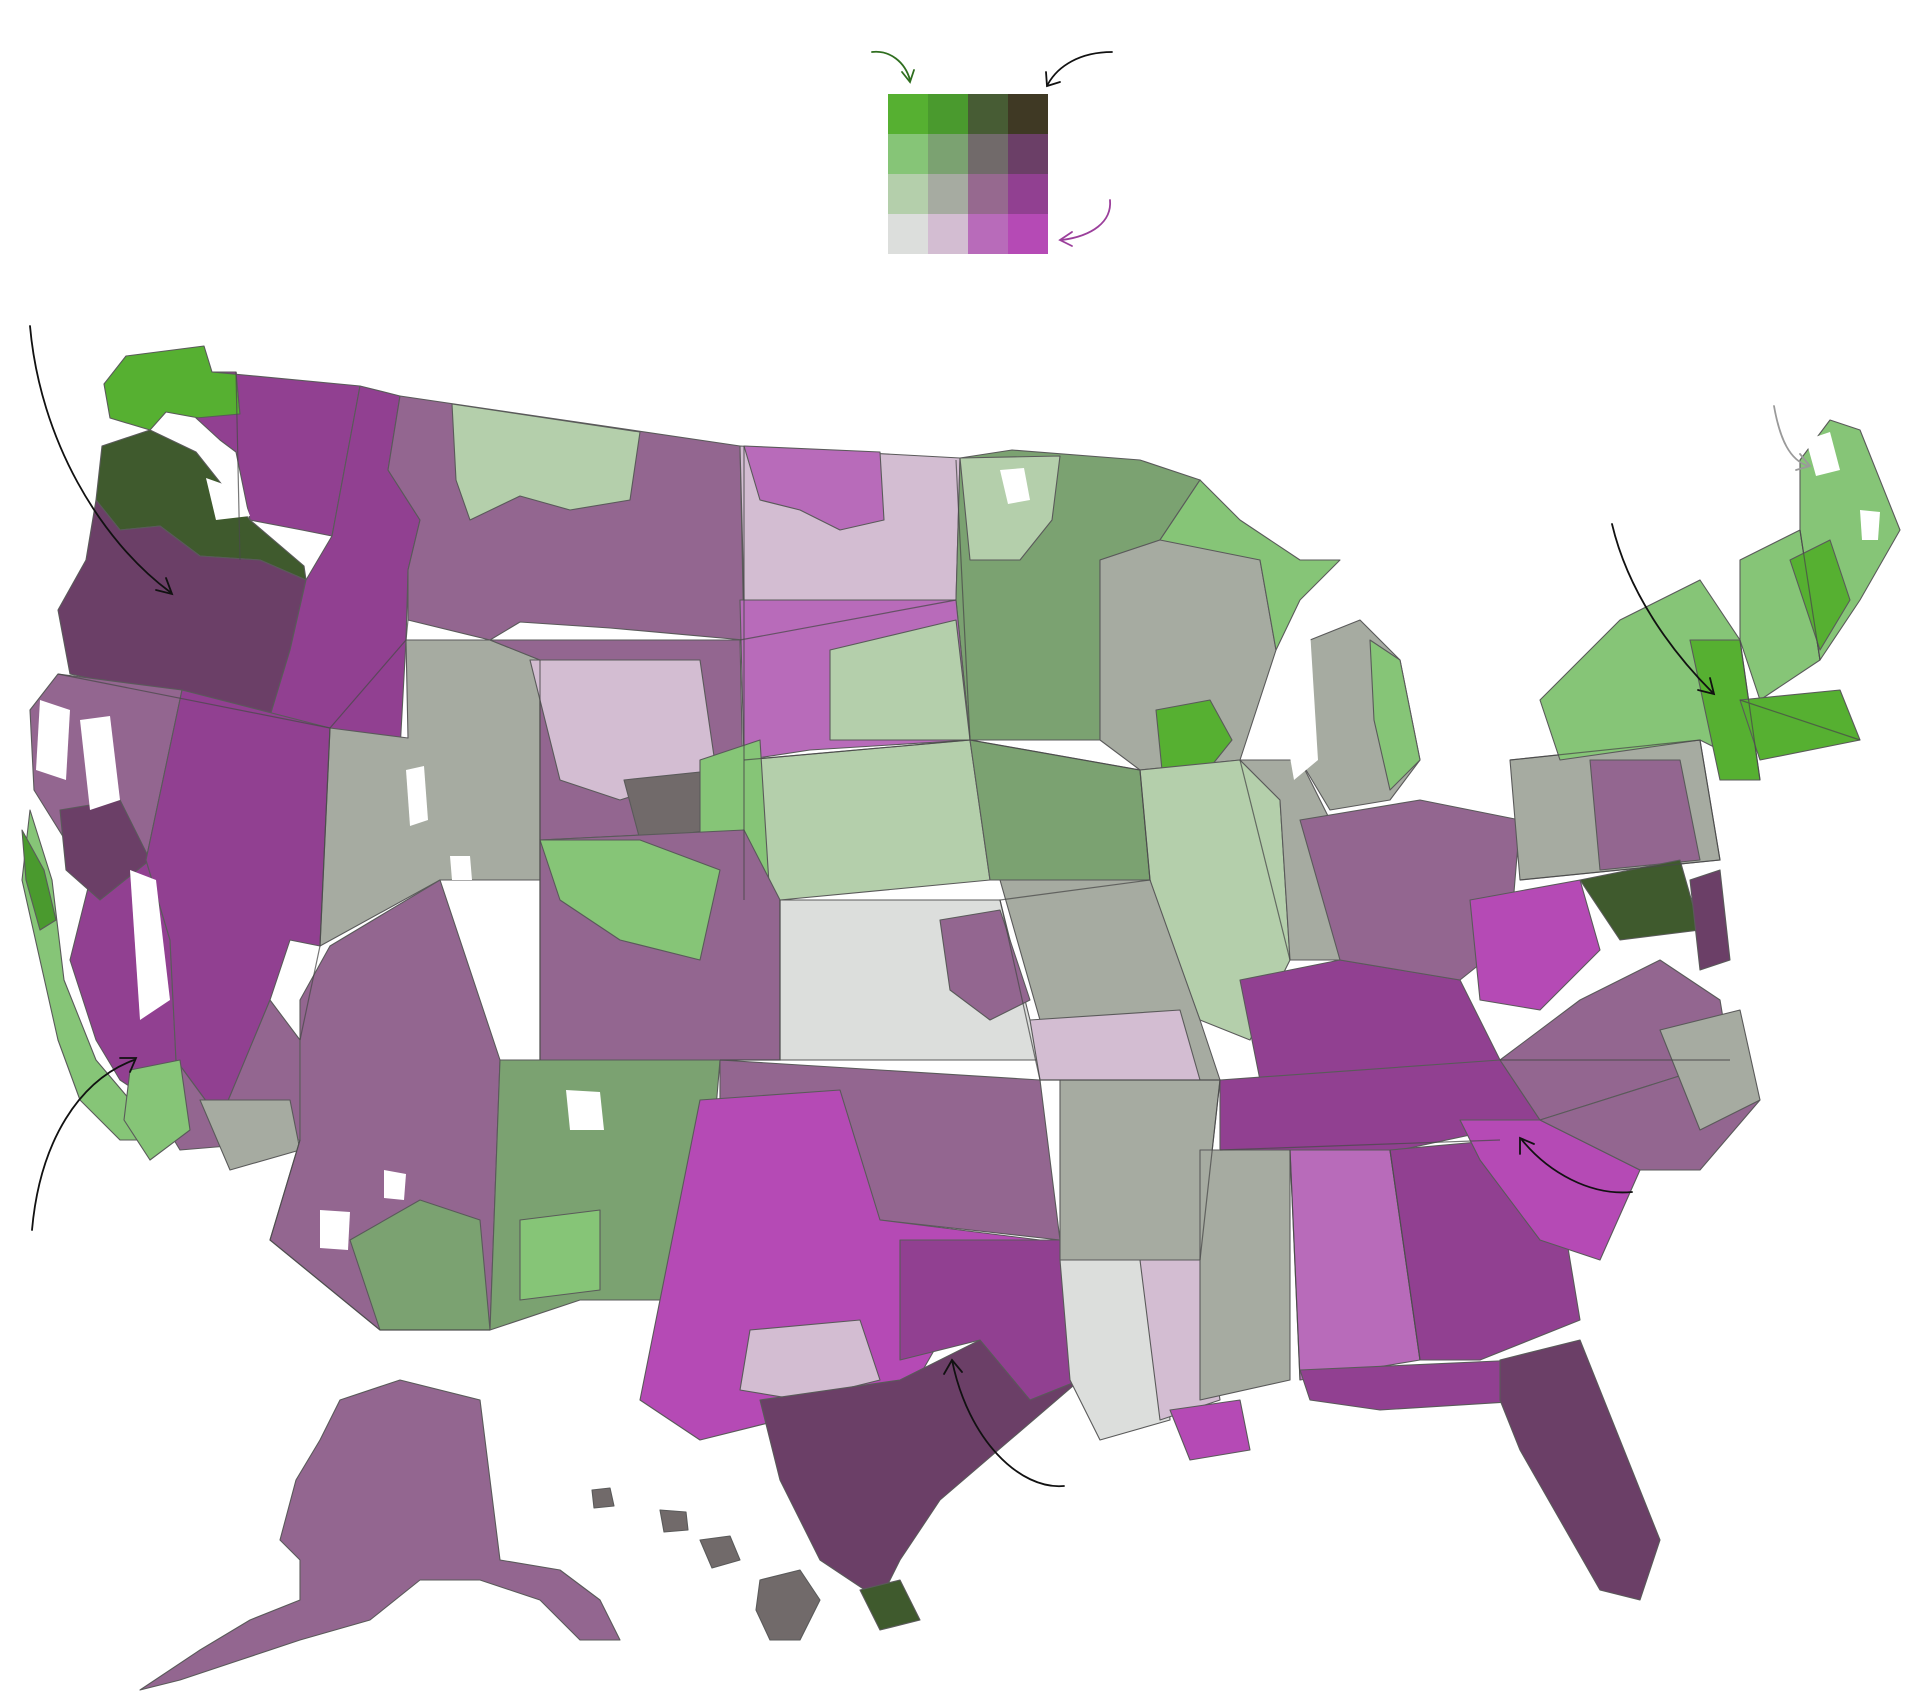 The width and height of the screenshot is (1920, 1702). Describe the element at coordinates (1245, 1275) in the screenshot. I see `region-mississippi` at that location.